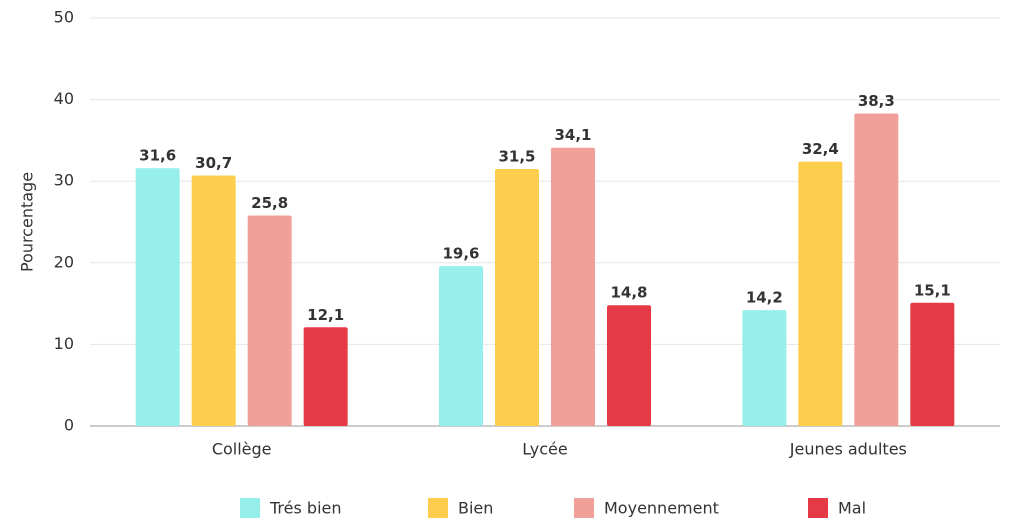 This screenshot has width=1013, height=520. Describe the element at coordinates (64, 180) in the screenshot. I see `y-tick-label: 30` at that location.